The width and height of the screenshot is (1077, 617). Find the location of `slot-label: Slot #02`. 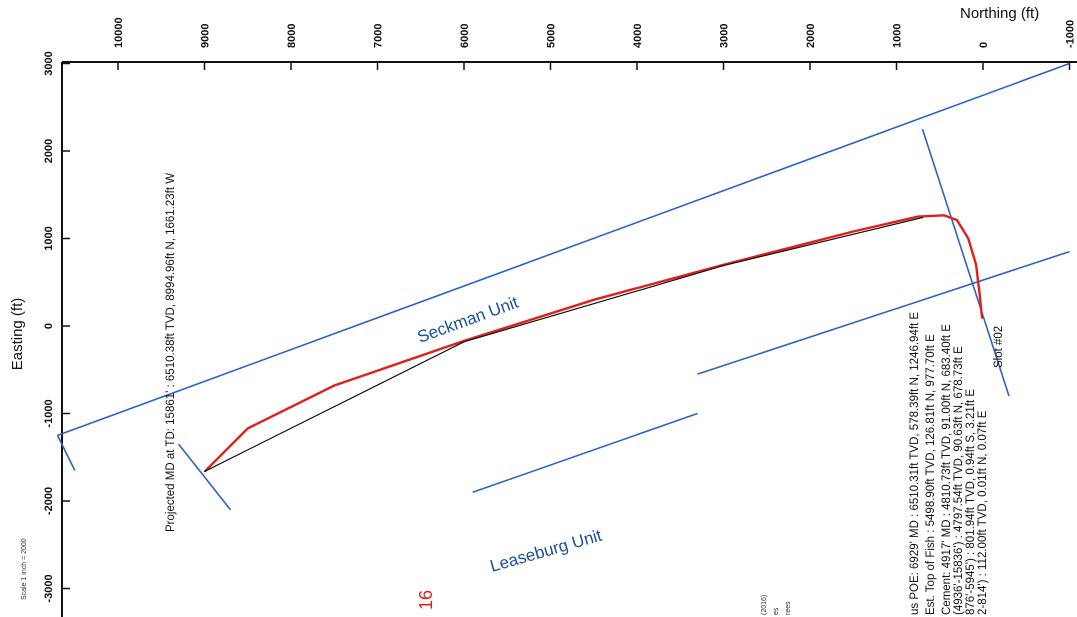

slot-label: Slot #02 is located at coordinates (999, 347).